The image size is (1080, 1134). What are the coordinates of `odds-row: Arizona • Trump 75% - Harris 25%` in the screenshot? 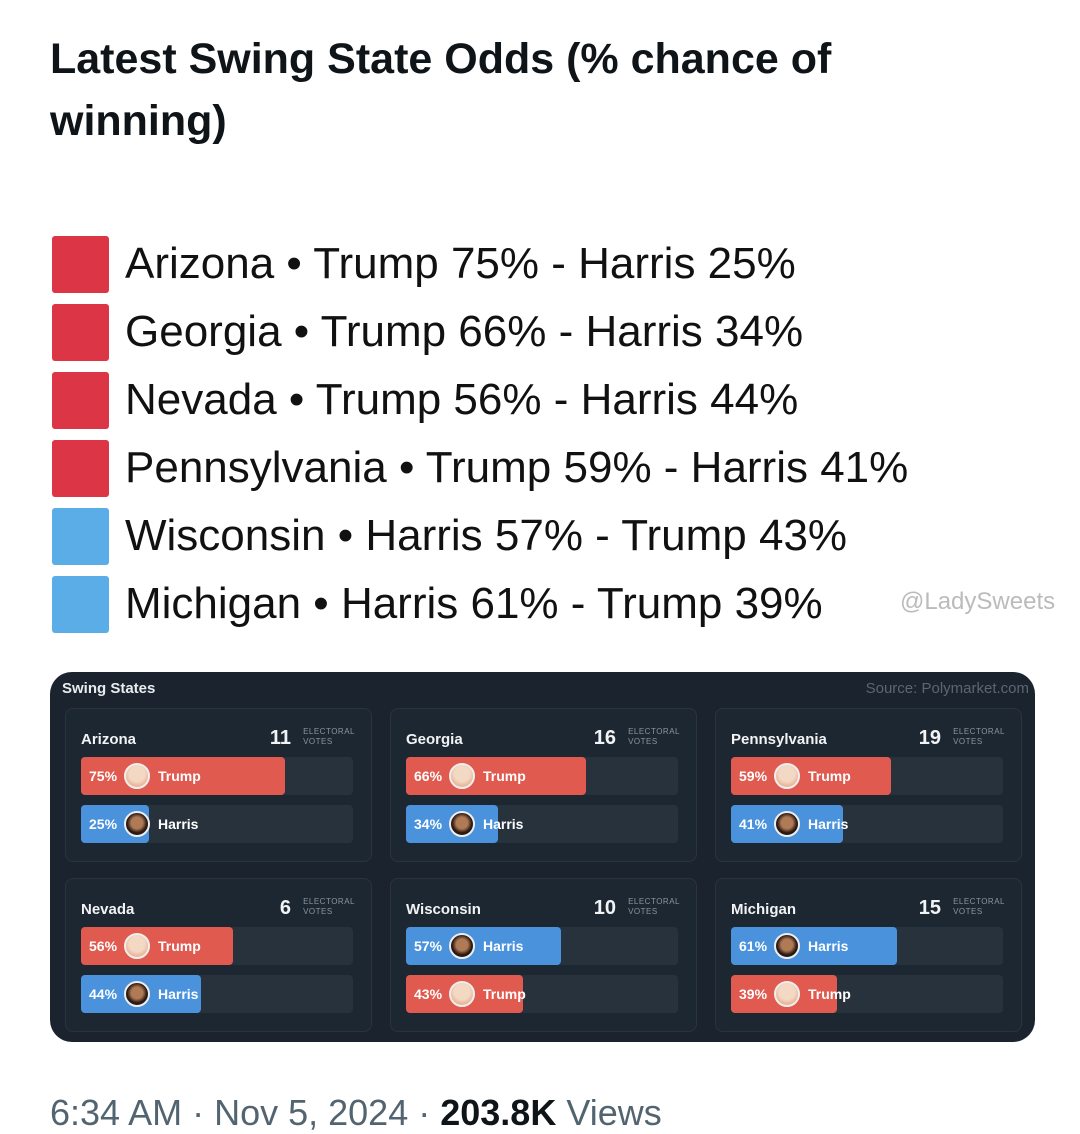 It's located at (480, 264).